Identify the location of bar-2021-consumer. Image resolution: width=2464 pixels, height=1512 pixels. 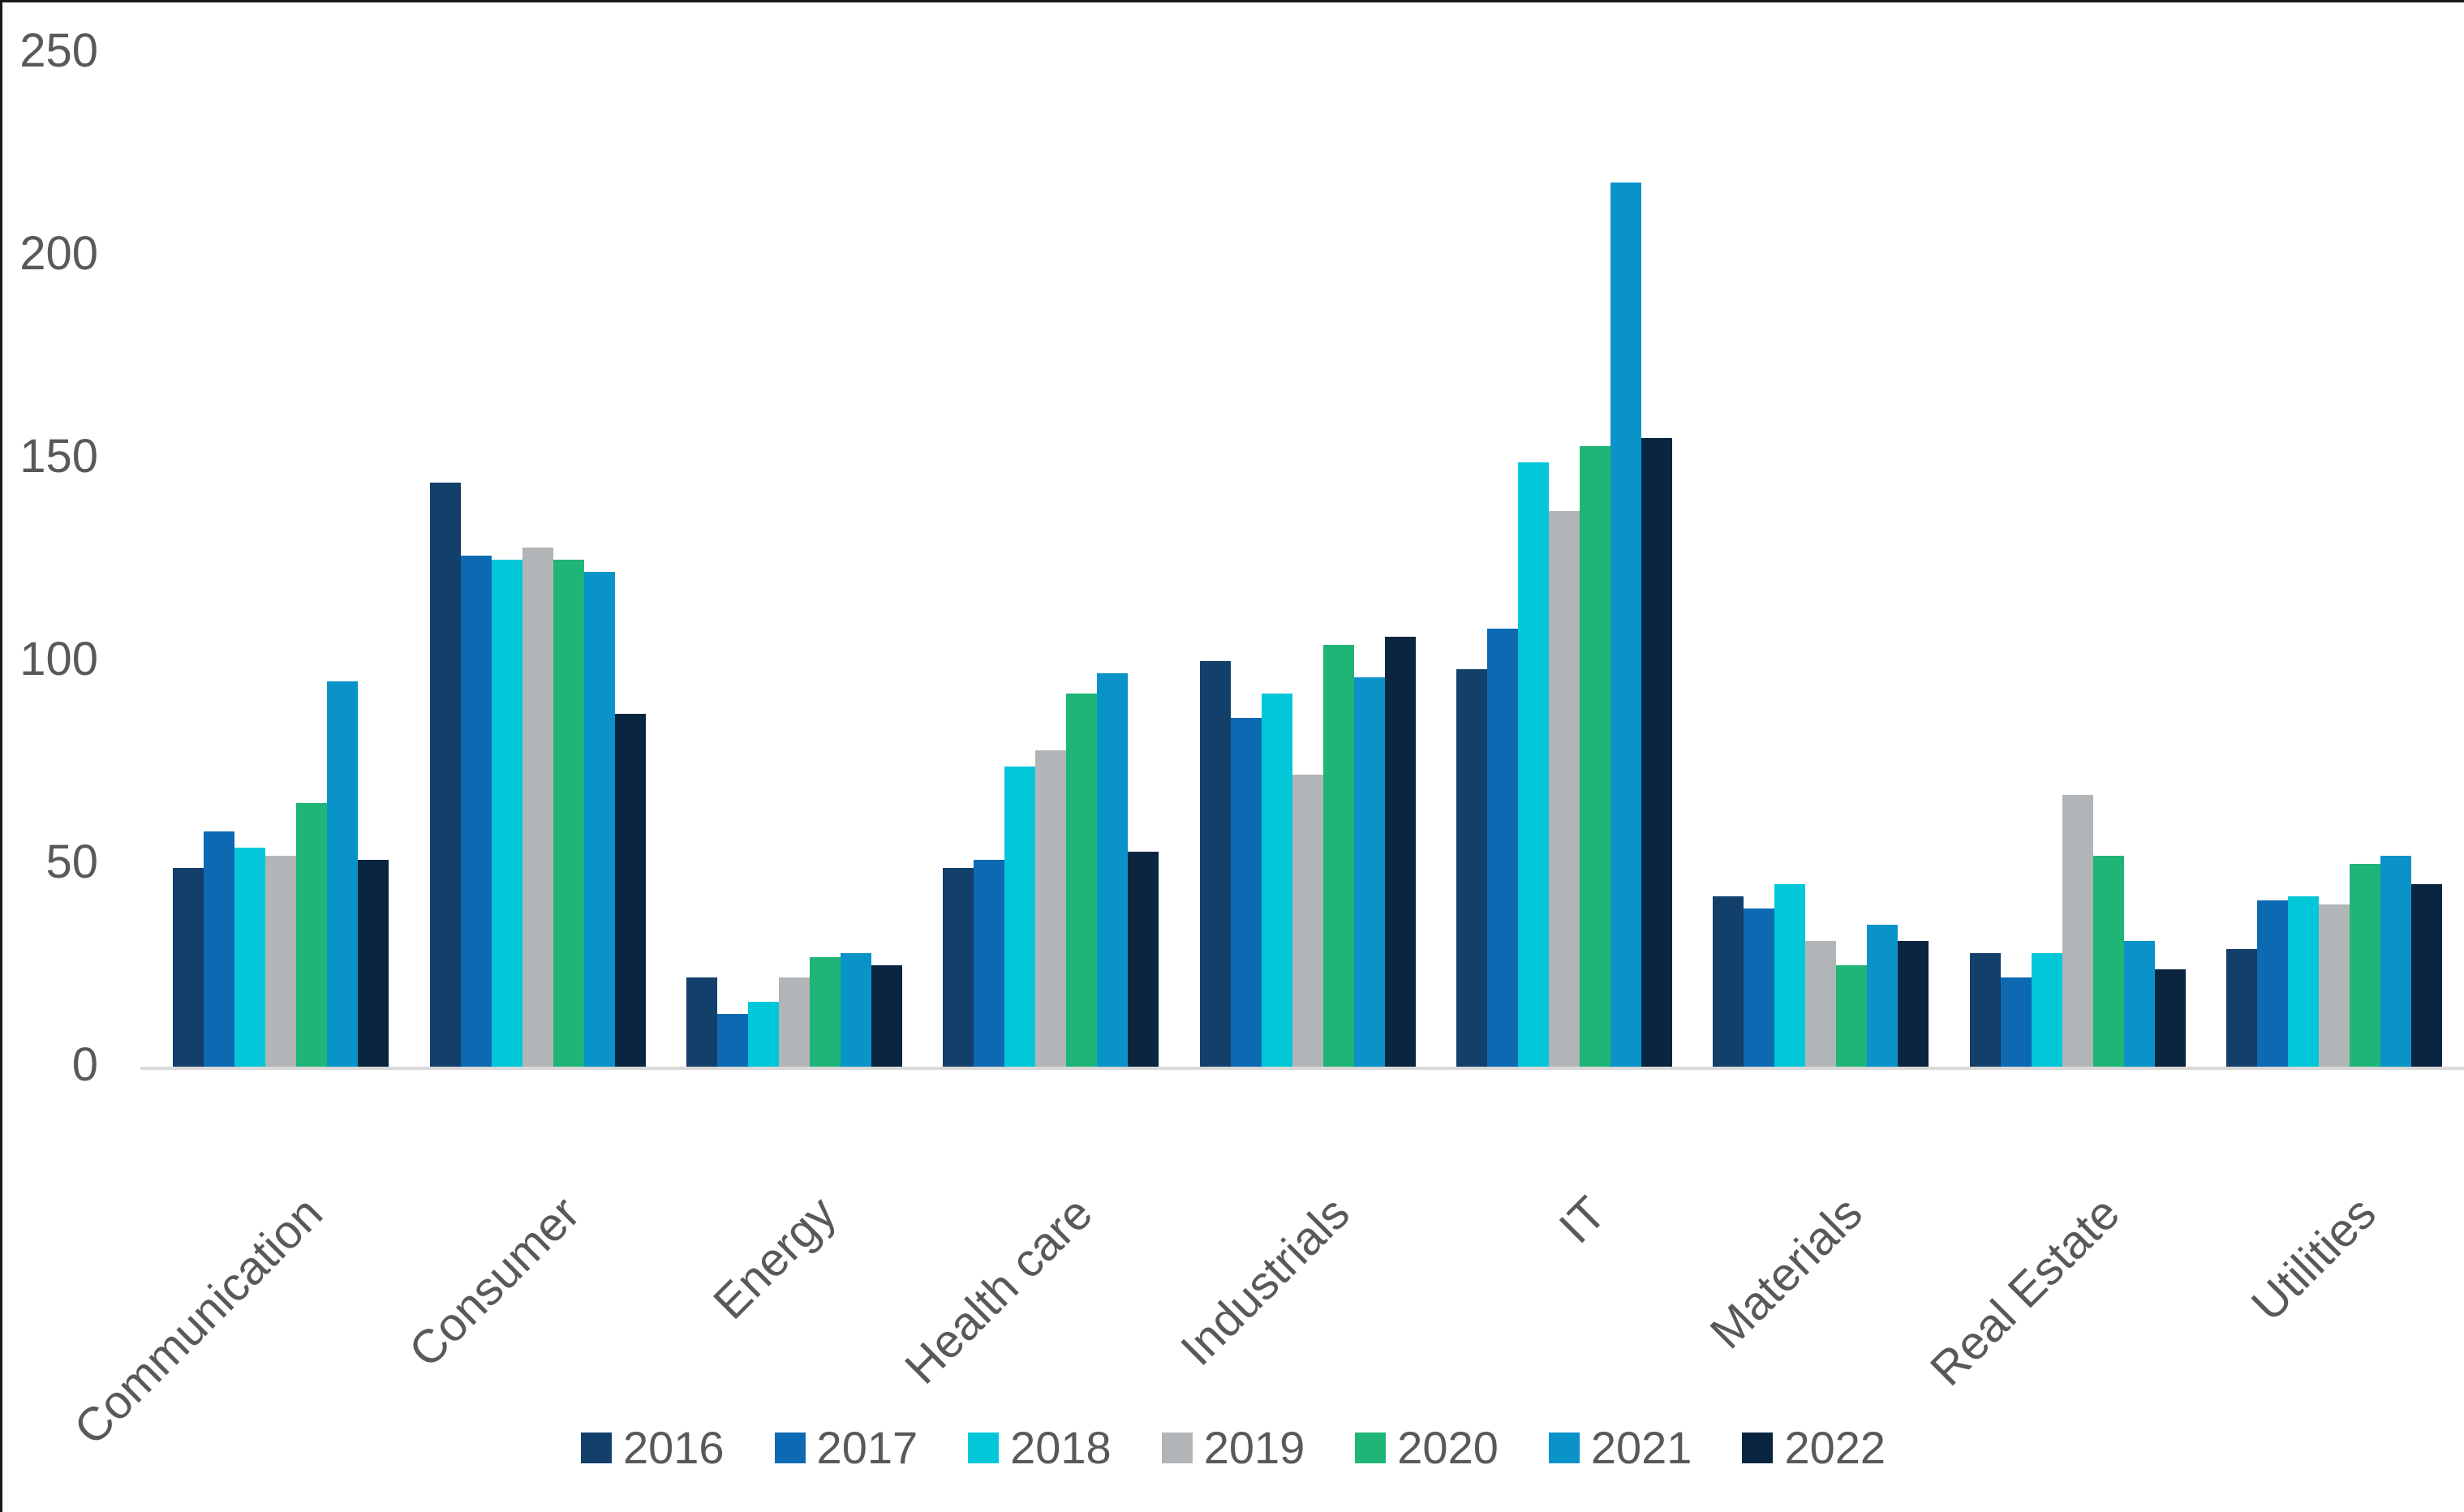
(599, 819).